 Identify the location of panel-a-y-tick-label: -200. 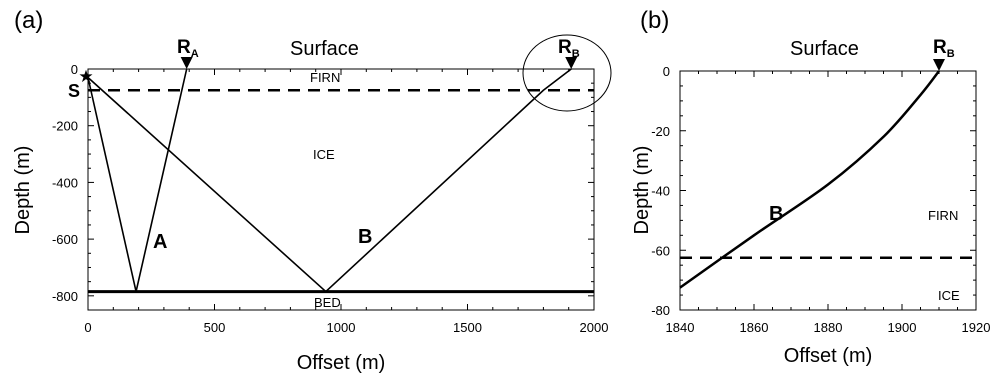
(65, 126).